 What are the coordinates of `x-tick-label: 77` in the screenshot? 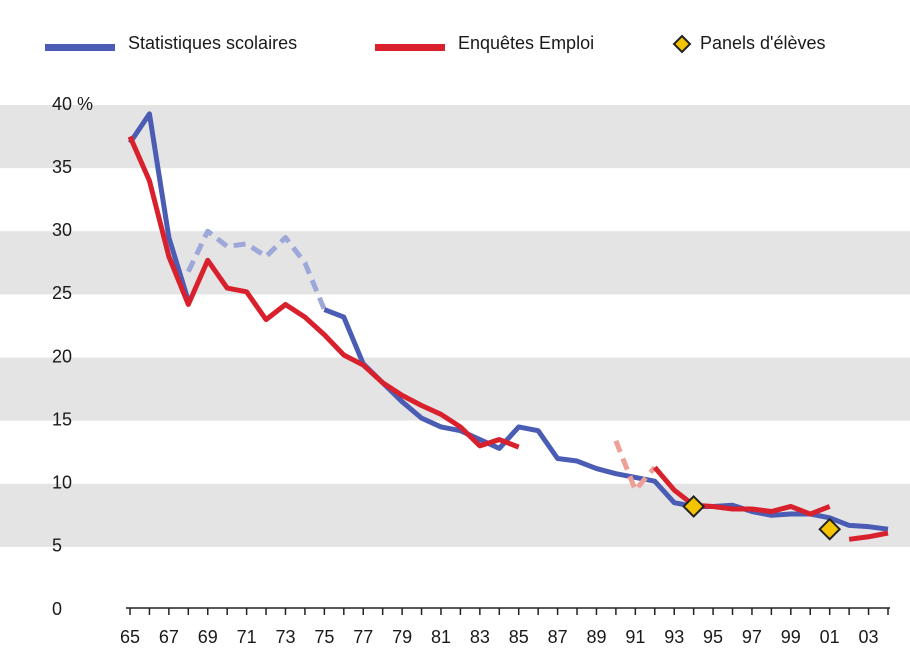 It's located at (363, 637).